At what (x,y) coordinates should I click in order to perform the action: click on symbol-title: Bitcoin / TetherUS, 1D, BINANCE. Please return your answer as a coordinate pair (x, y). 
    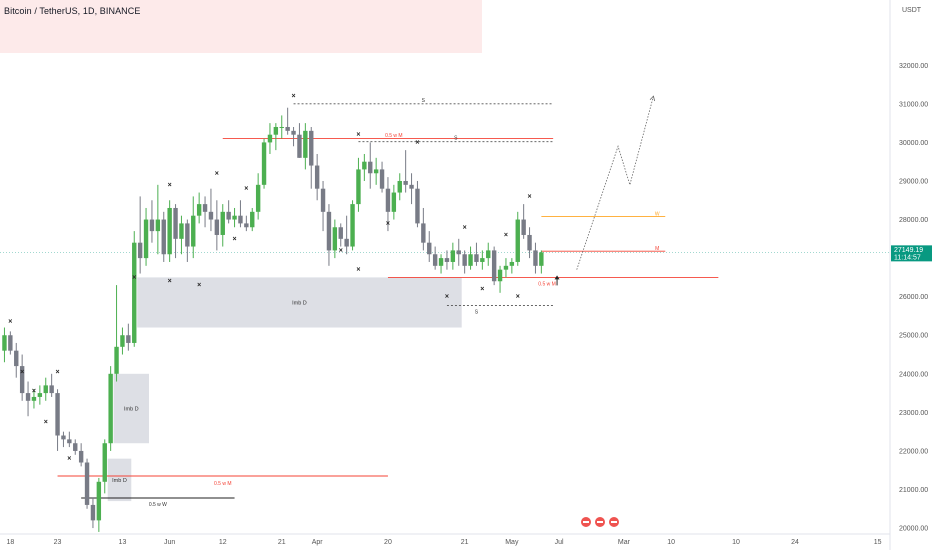
    Looking at the image, I should click on (72, 11).